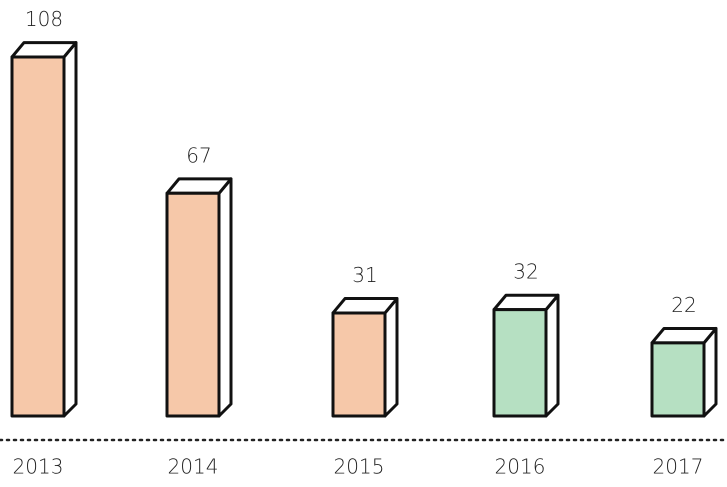 The image size is (727, 487). What do you see at coordinates (193, 467) in the screenshot?
I see `x-tick-label: 2014` at bounding box center [193, 467].